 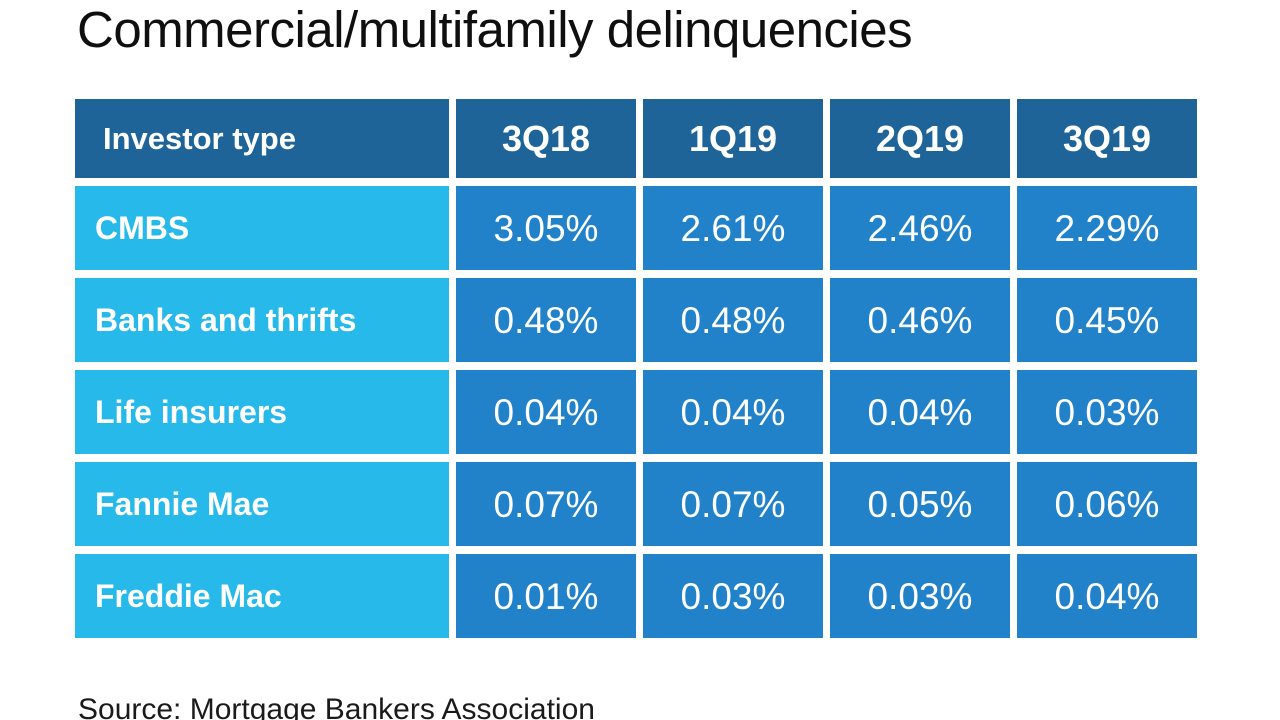 I want to click on value-cell: 3.05%, so click(x=546, y=228).